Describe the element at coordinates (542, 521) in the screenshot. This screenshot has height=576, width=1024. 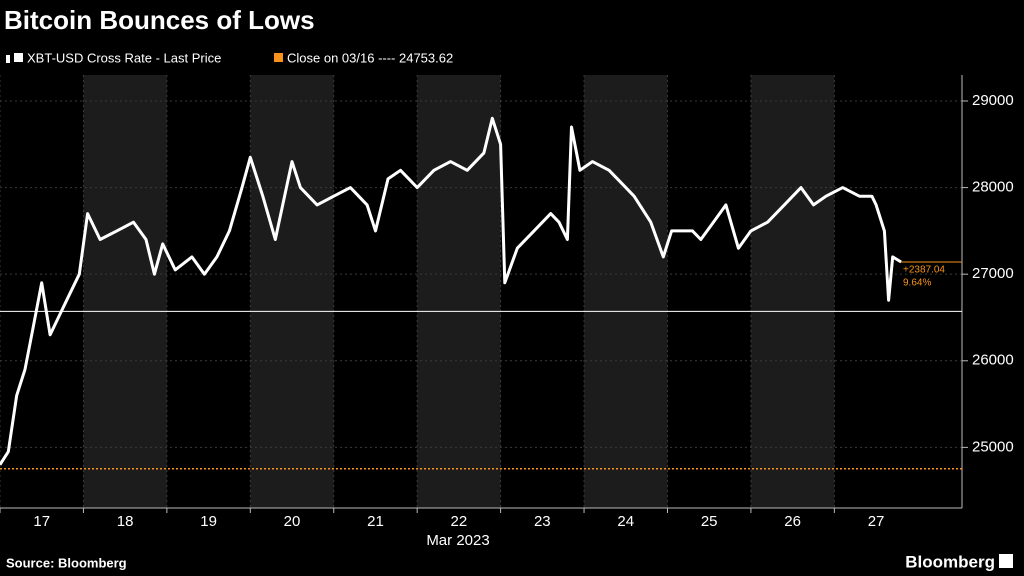
I see `x-tick-label: 23` at that location.